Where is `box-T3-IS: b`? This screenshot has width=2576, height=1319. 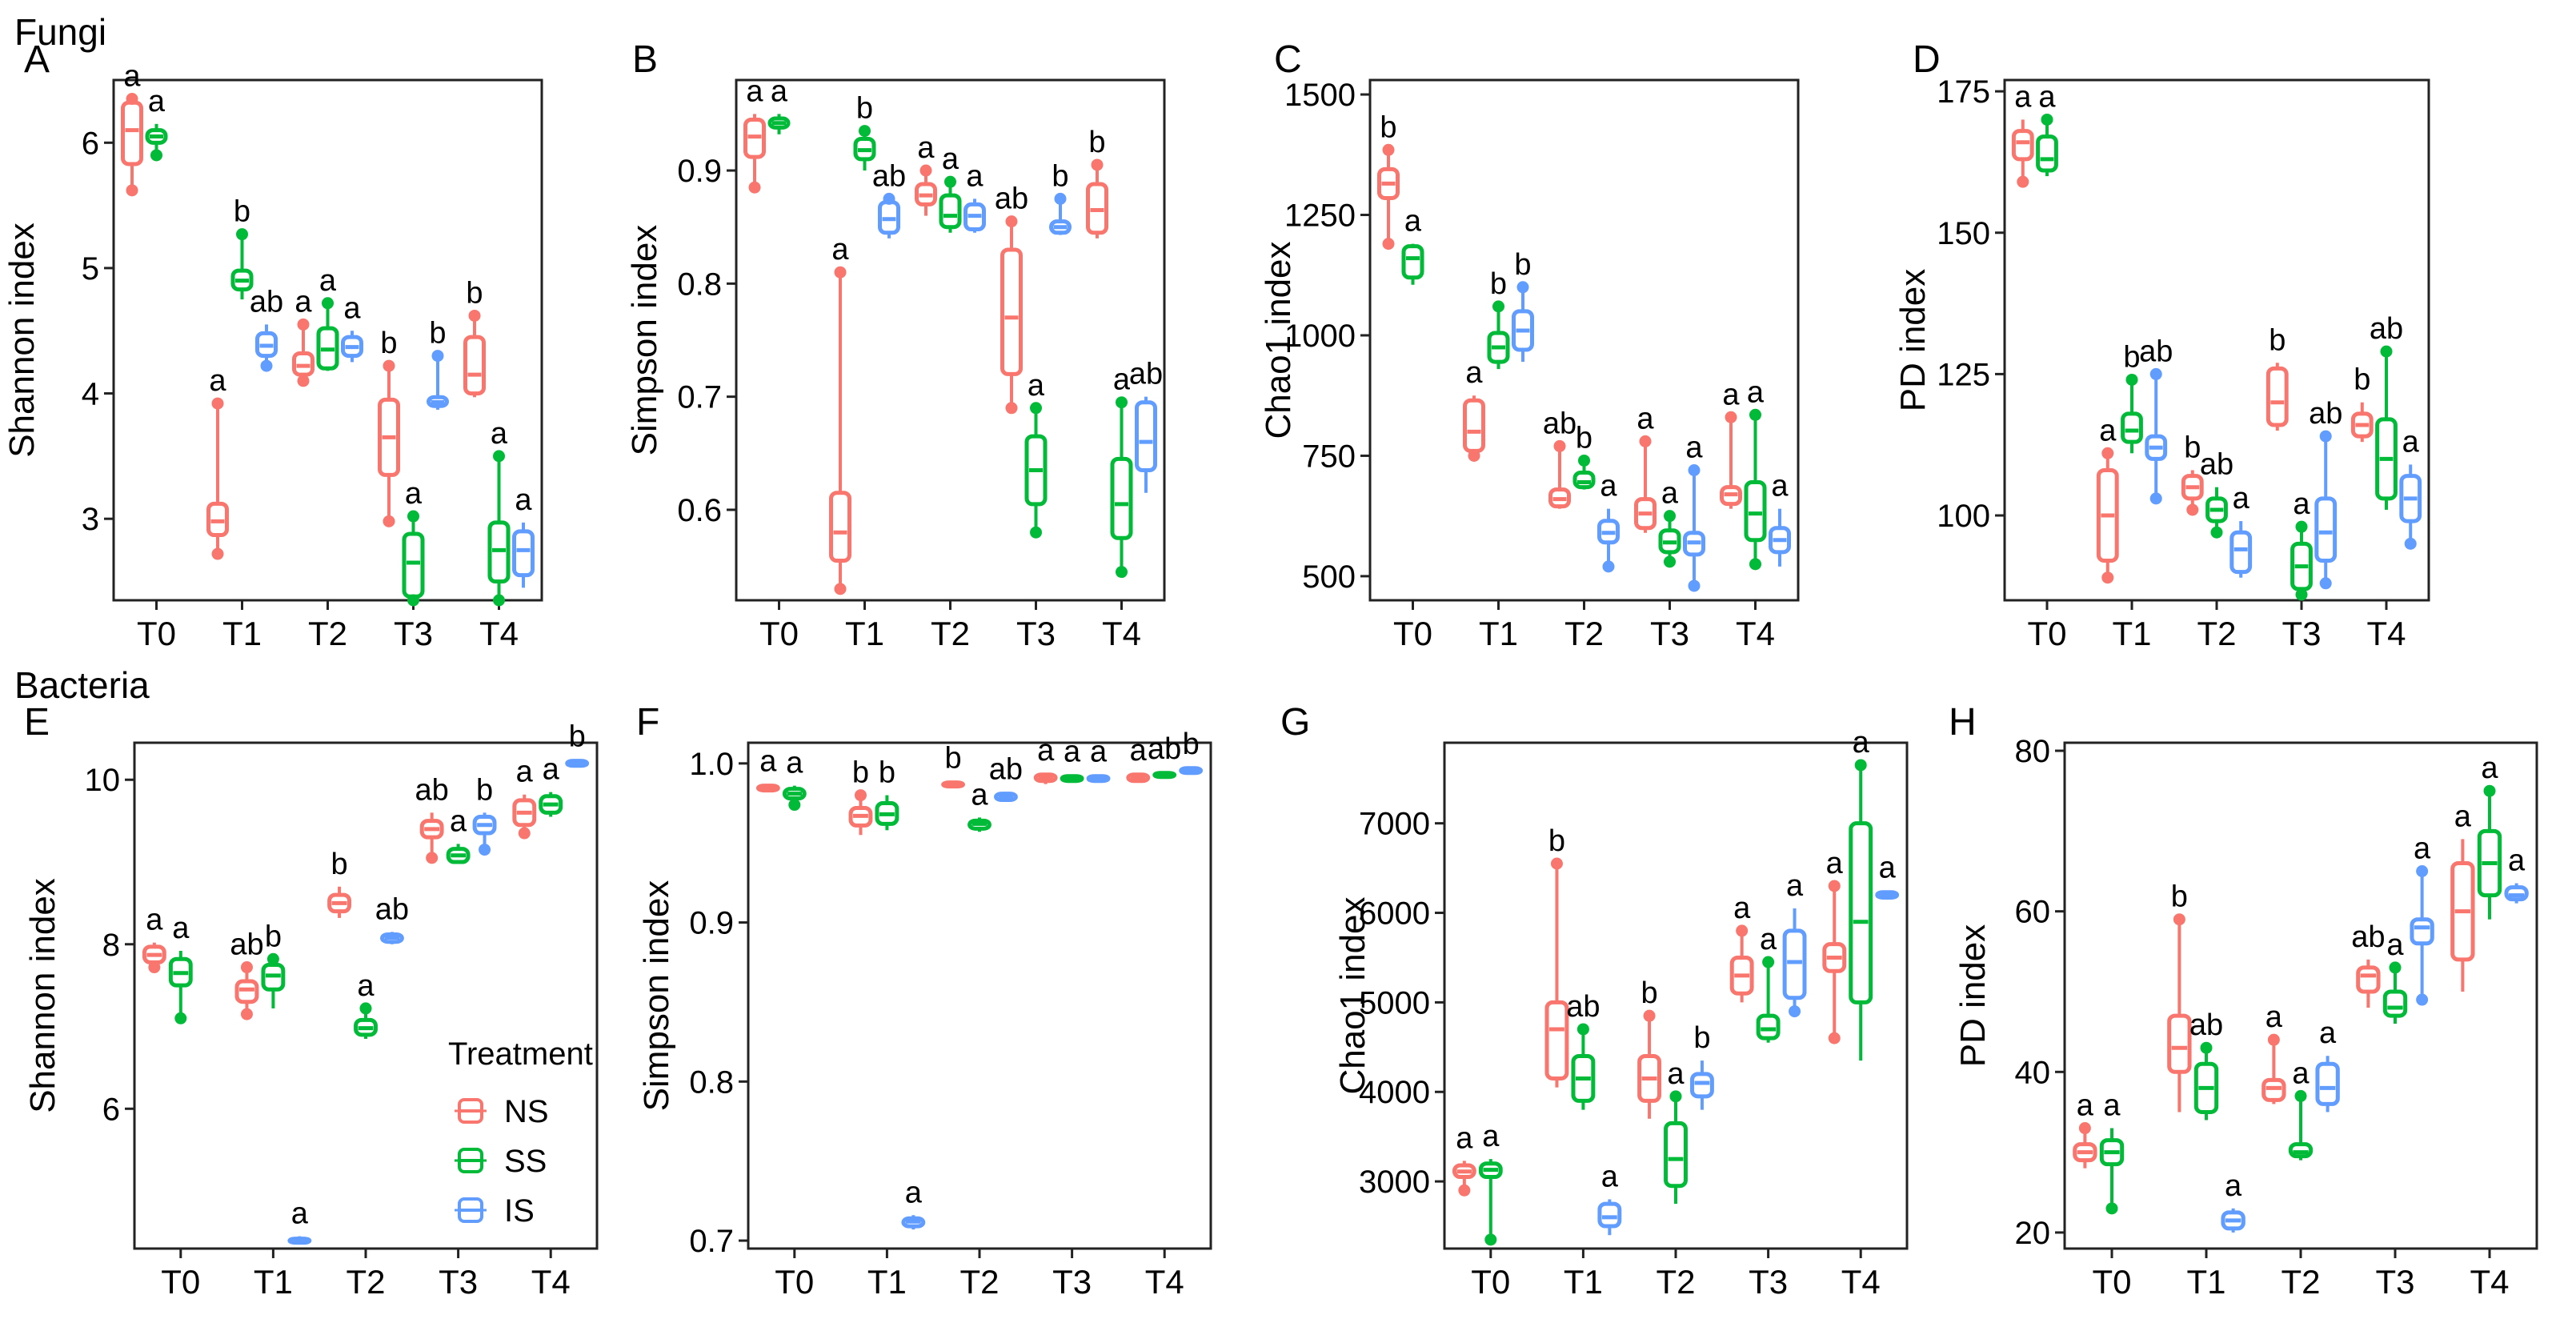
box-T3-IS: b is located at coordinates (1060, 197).